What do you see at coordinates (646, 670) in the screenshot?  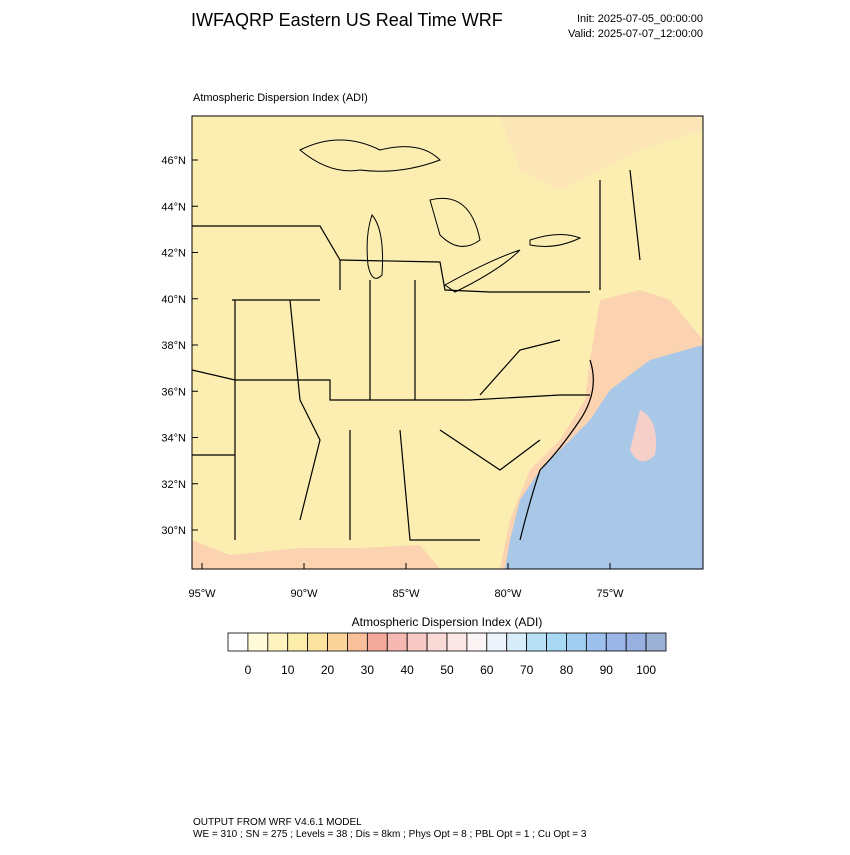 I see `colorbar-tick-label: 100` at bounding box center [646, 670].